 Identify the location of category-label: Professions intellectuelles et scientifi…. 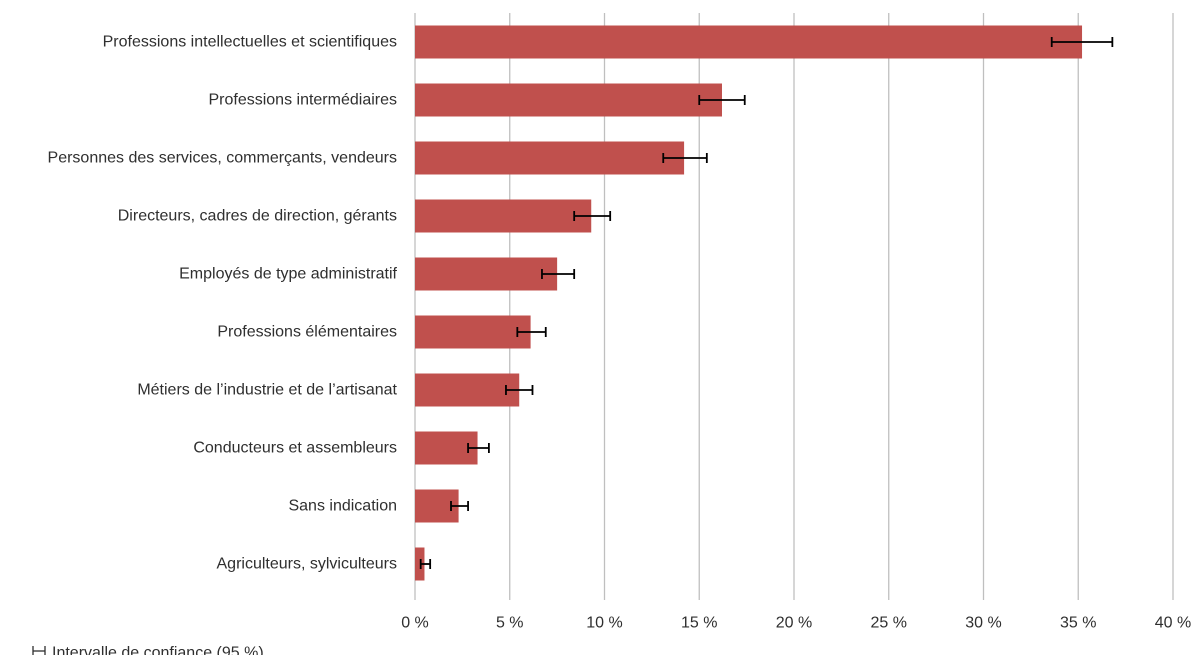
(250, 42).